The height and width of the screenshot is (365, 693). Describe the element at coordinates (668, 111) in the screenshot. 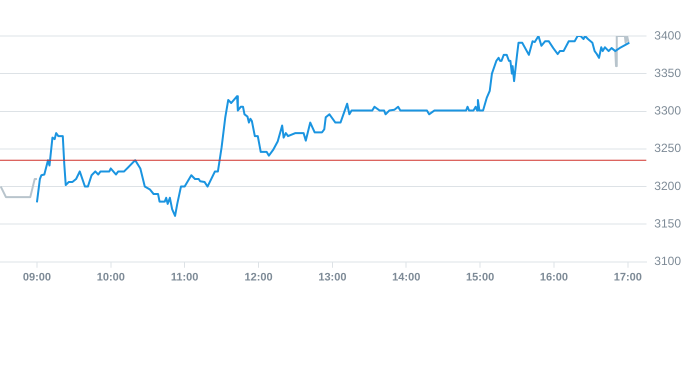

I see `y-tick-label: 3300` at that location.